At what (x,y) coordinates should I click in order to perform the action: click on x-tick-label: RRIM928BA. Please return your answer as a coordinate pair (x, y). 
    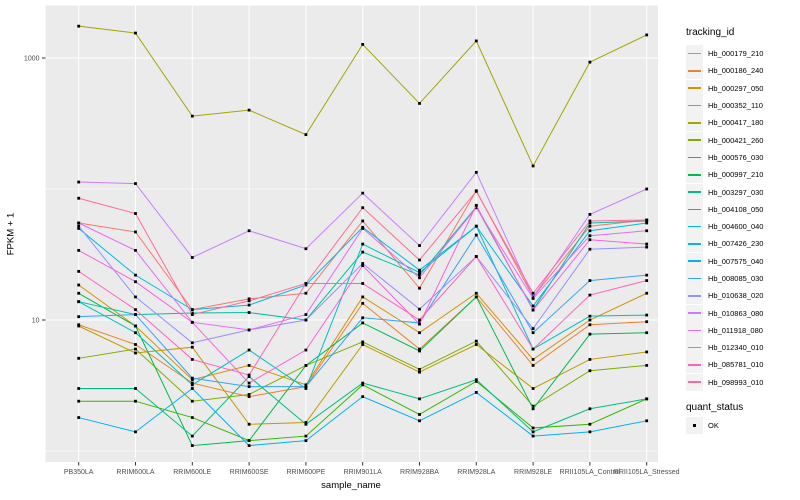
    Looking at the image, I should click on (419, 472).